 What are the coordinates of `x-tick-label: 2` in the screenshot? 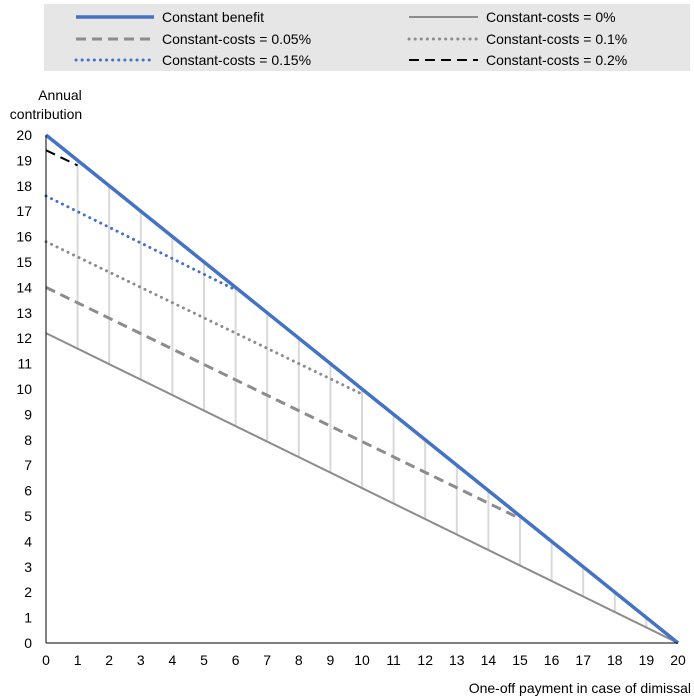 It's located at (109, 660).